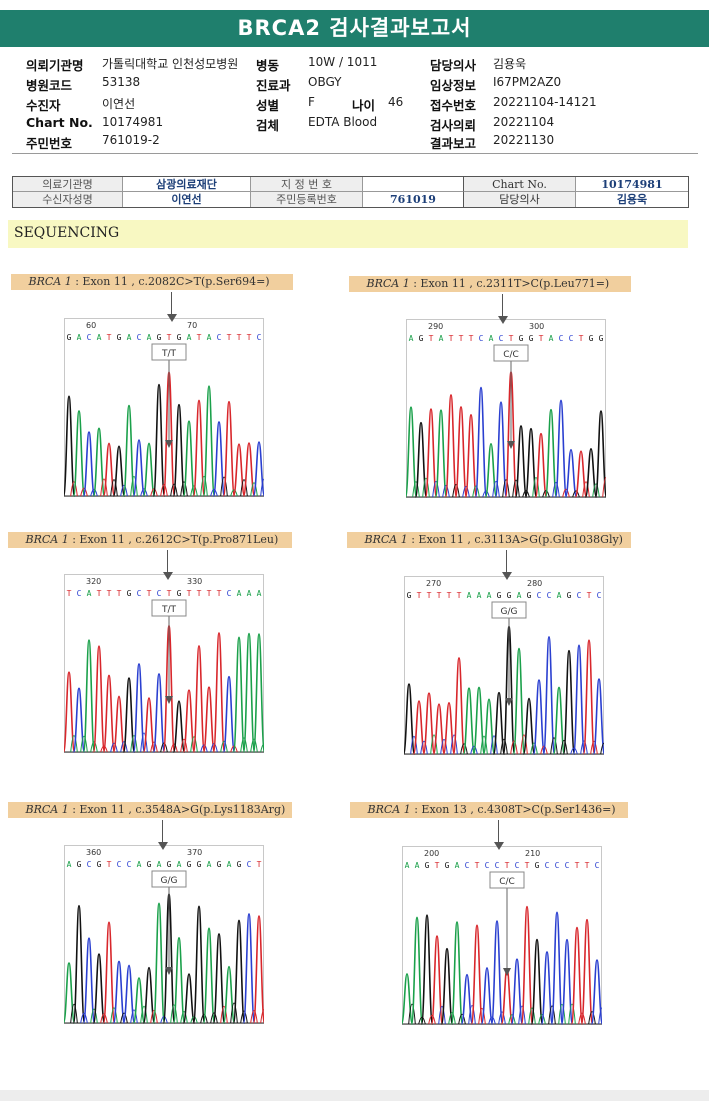 This screenshot has height=1101, width=709. What do you see at coordinates (453, 105) in the screenshot?
I see `header-label: 접수번호` at bounding box center [453, 105].